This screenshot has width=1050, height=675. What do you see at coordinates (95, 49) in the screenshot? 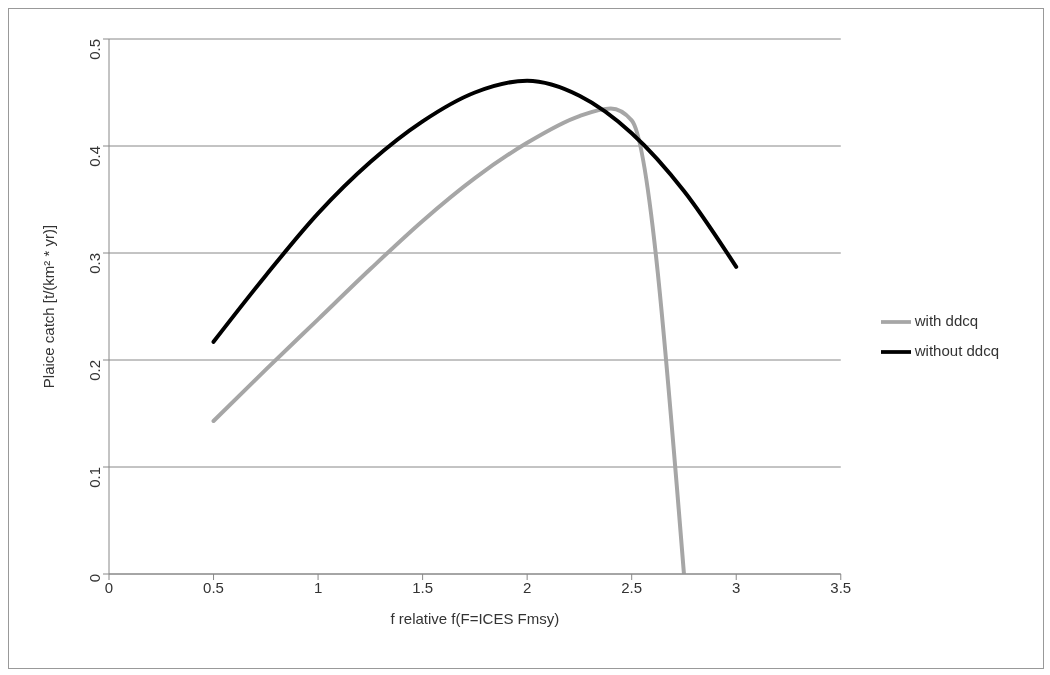
I see `y-tick-label: 0.5` at bounding box center [95, 49].